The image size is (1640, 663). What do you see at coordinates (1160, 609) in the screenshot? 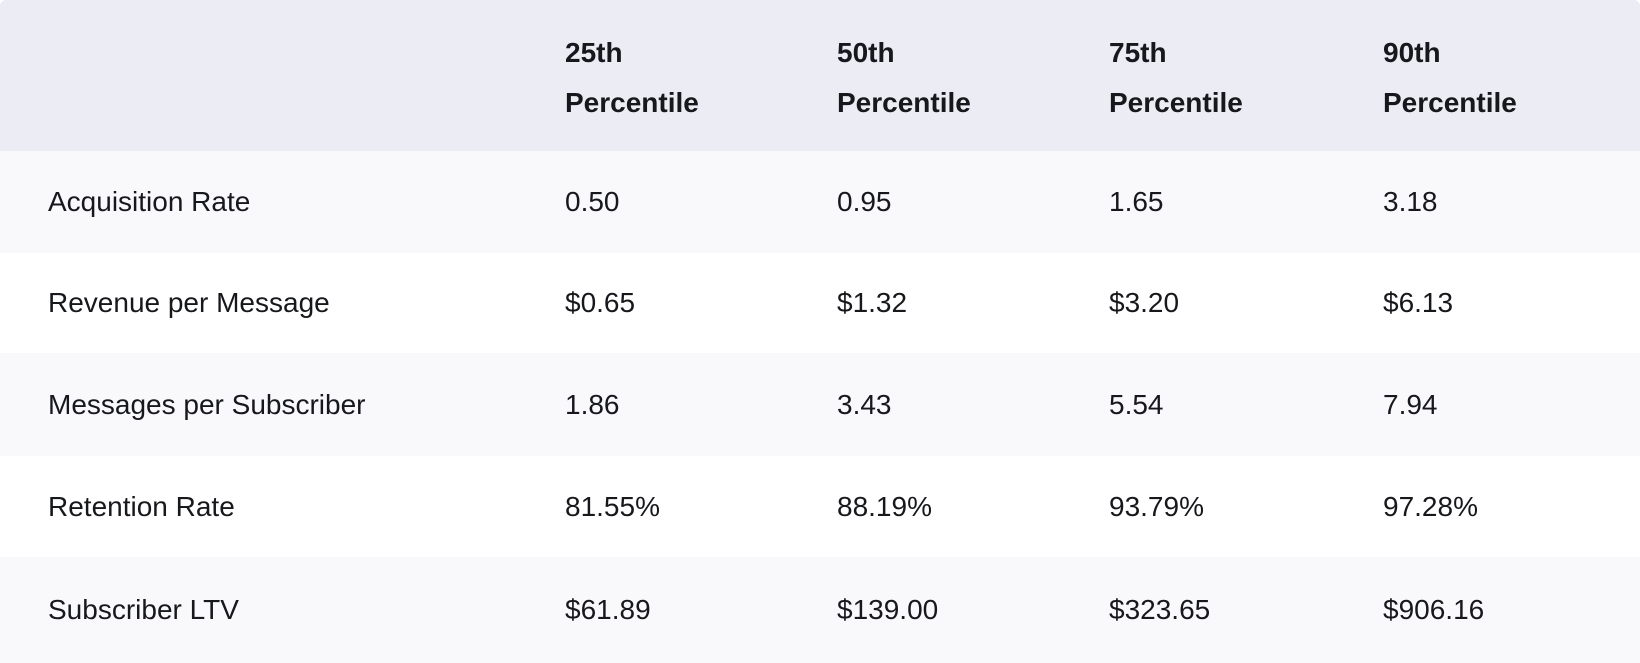
I see `cell-value: $323.65` at bounding box center [1160, 609].